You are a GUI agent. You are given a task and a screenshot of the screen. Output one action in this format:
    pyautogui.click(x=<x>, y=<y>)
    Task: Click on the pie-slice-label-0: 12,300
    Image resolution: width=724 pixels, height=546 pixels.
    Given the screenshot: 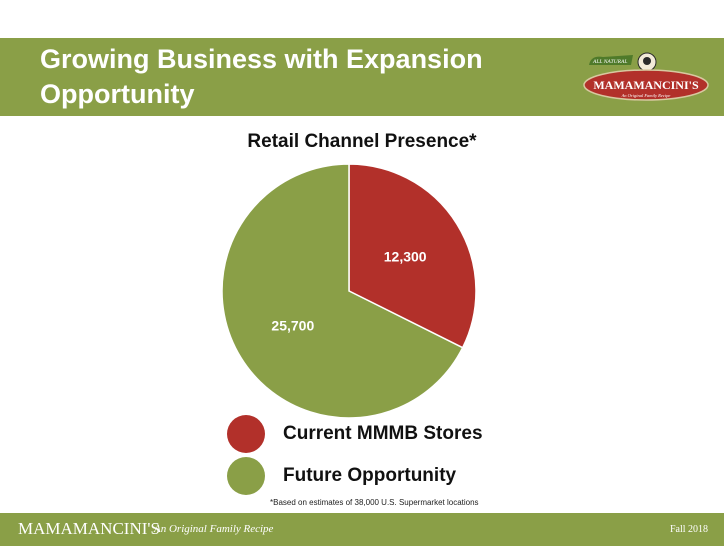 What is the action you would take?
    pyautogui.click(x=405, y=256)
    